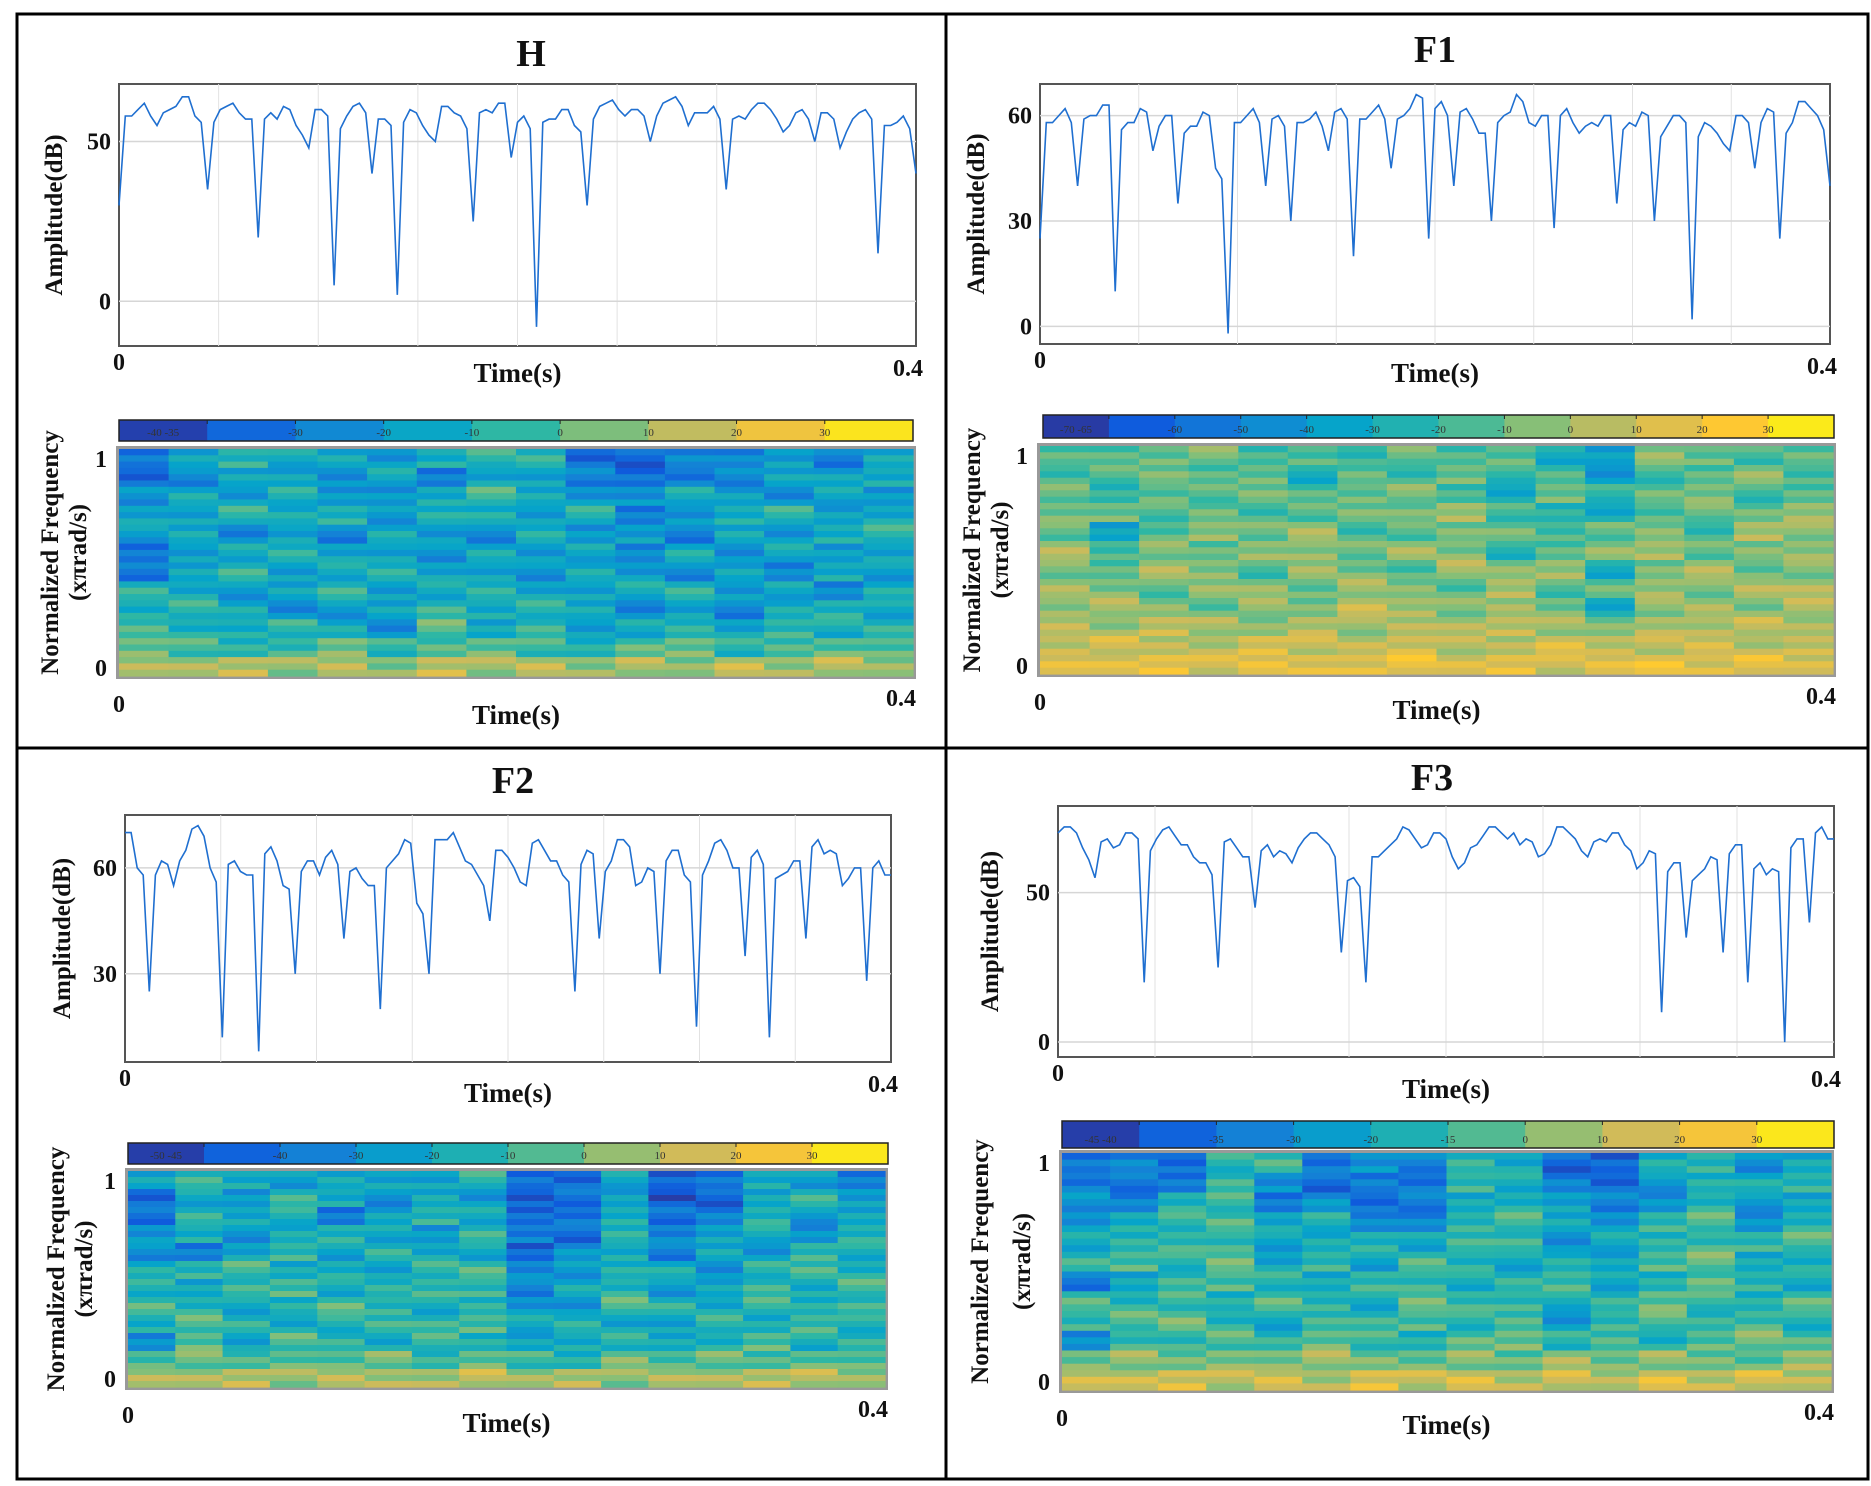 This screenshot has height=1486, width=1871. What do you see at coordinates (1240, 430) in the screenshot?
I see `colorbar-tick-label: -50` at bounding box center [1240, 430].